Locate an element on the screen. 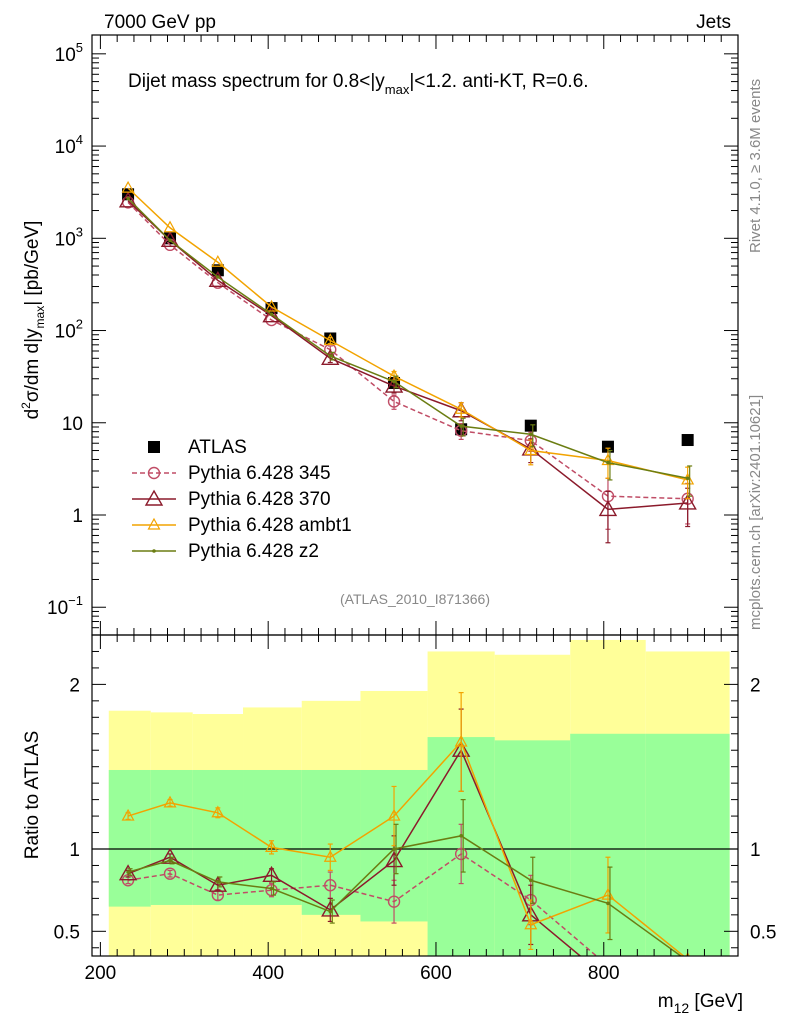  y-tick-label: 10⁵ is located at coordinates (69, 53).